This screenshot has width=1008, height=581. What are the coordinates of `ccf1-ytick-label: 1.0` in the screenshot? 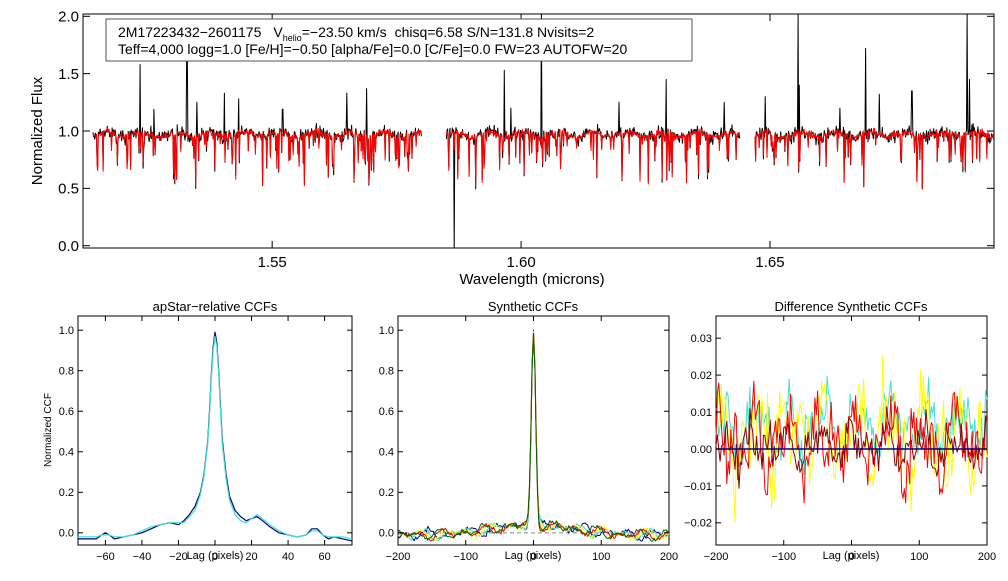 It's located at (66, 331).